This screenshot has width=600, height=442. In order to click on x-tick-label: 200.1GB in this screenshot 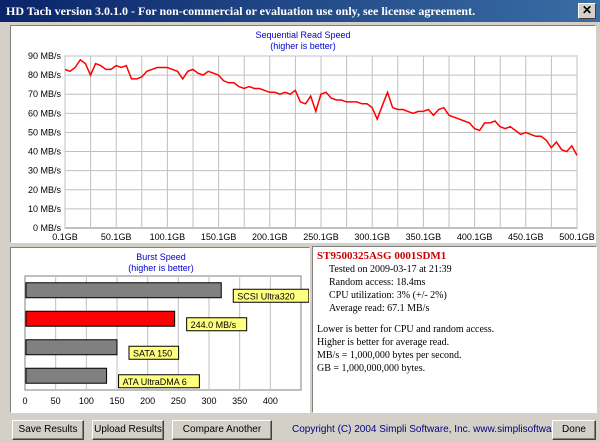, I will do `click(270, 237)`.